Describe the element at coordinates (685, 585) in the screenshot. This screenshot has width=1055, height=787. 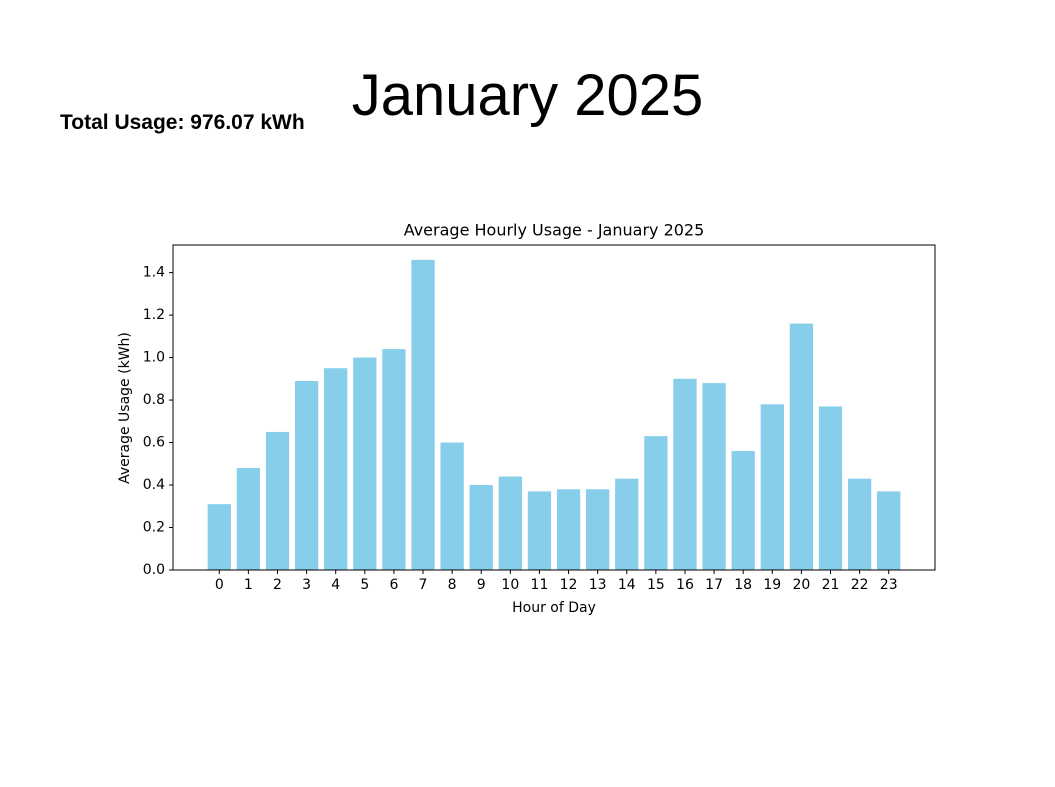
I see `x-tick-label: 16` at that location.